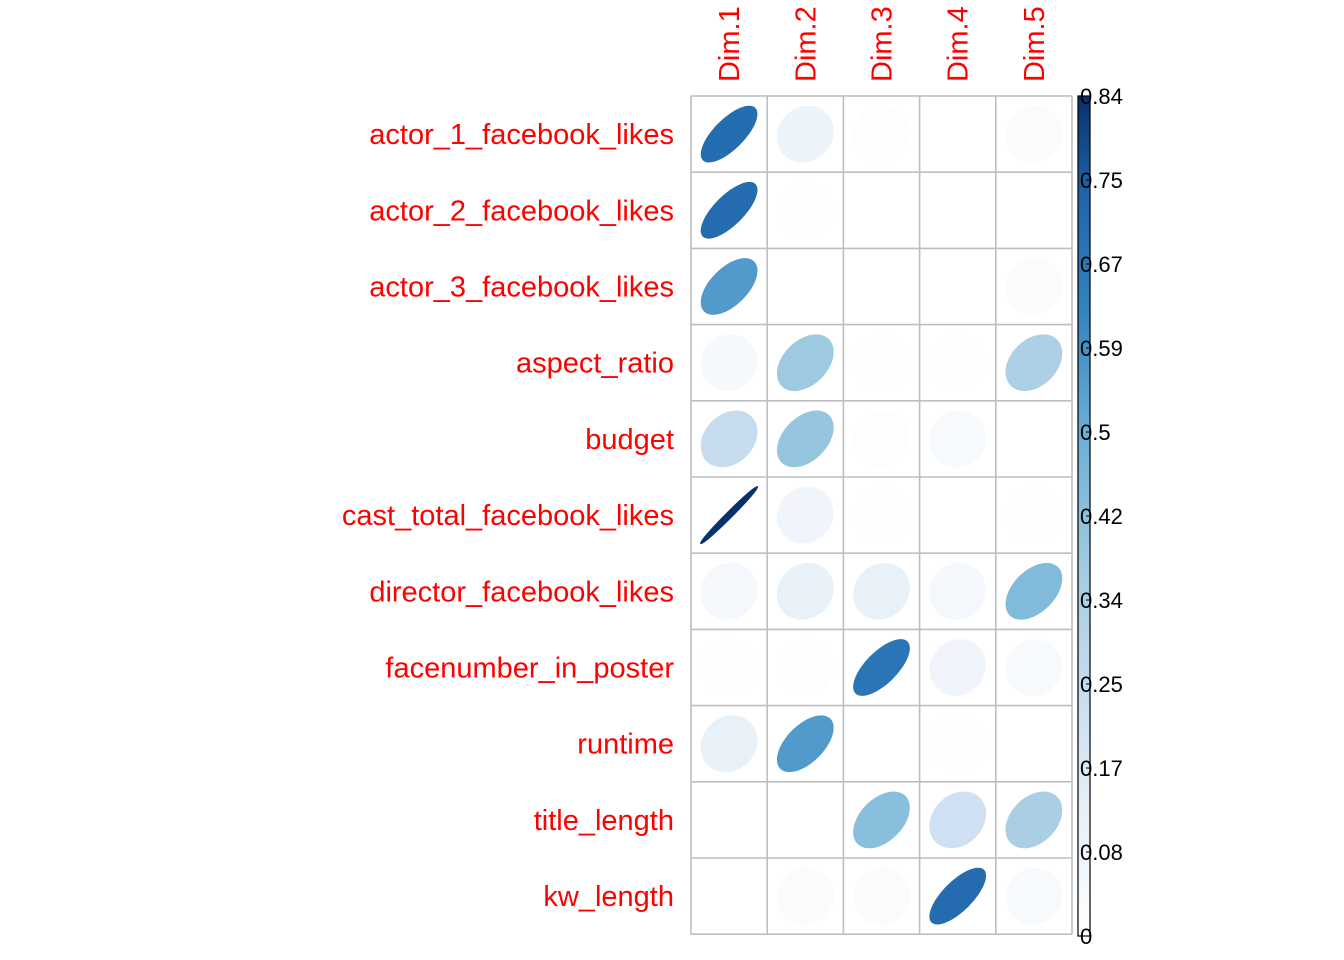  What do you see at coordinates (629, 440) in the screenshot?
I see `row-label-budget: budget` at bounding box center [629, 440].